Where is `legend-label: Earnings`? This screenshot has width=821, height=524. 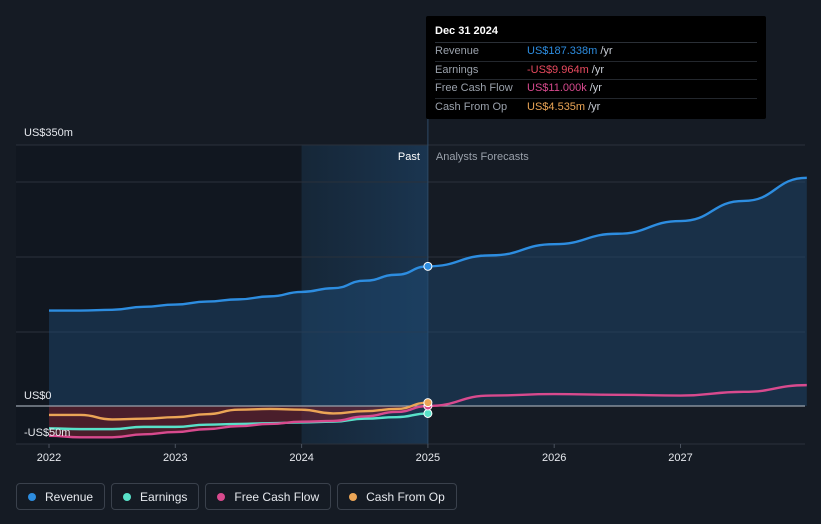
legend-label: Earnings is located at coordinates (164, 496).